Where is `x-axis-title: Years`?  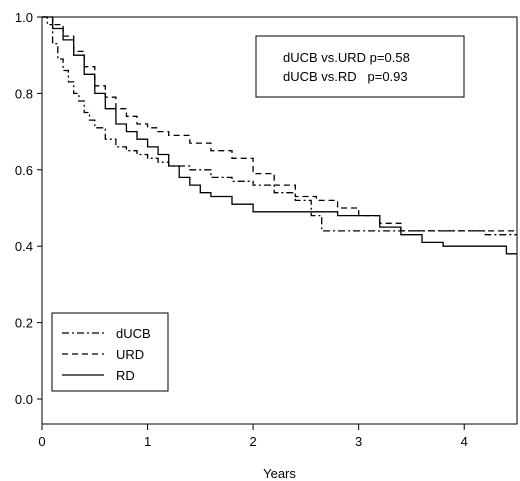
x-axis-title: Years is located at coordinates (279, 473).